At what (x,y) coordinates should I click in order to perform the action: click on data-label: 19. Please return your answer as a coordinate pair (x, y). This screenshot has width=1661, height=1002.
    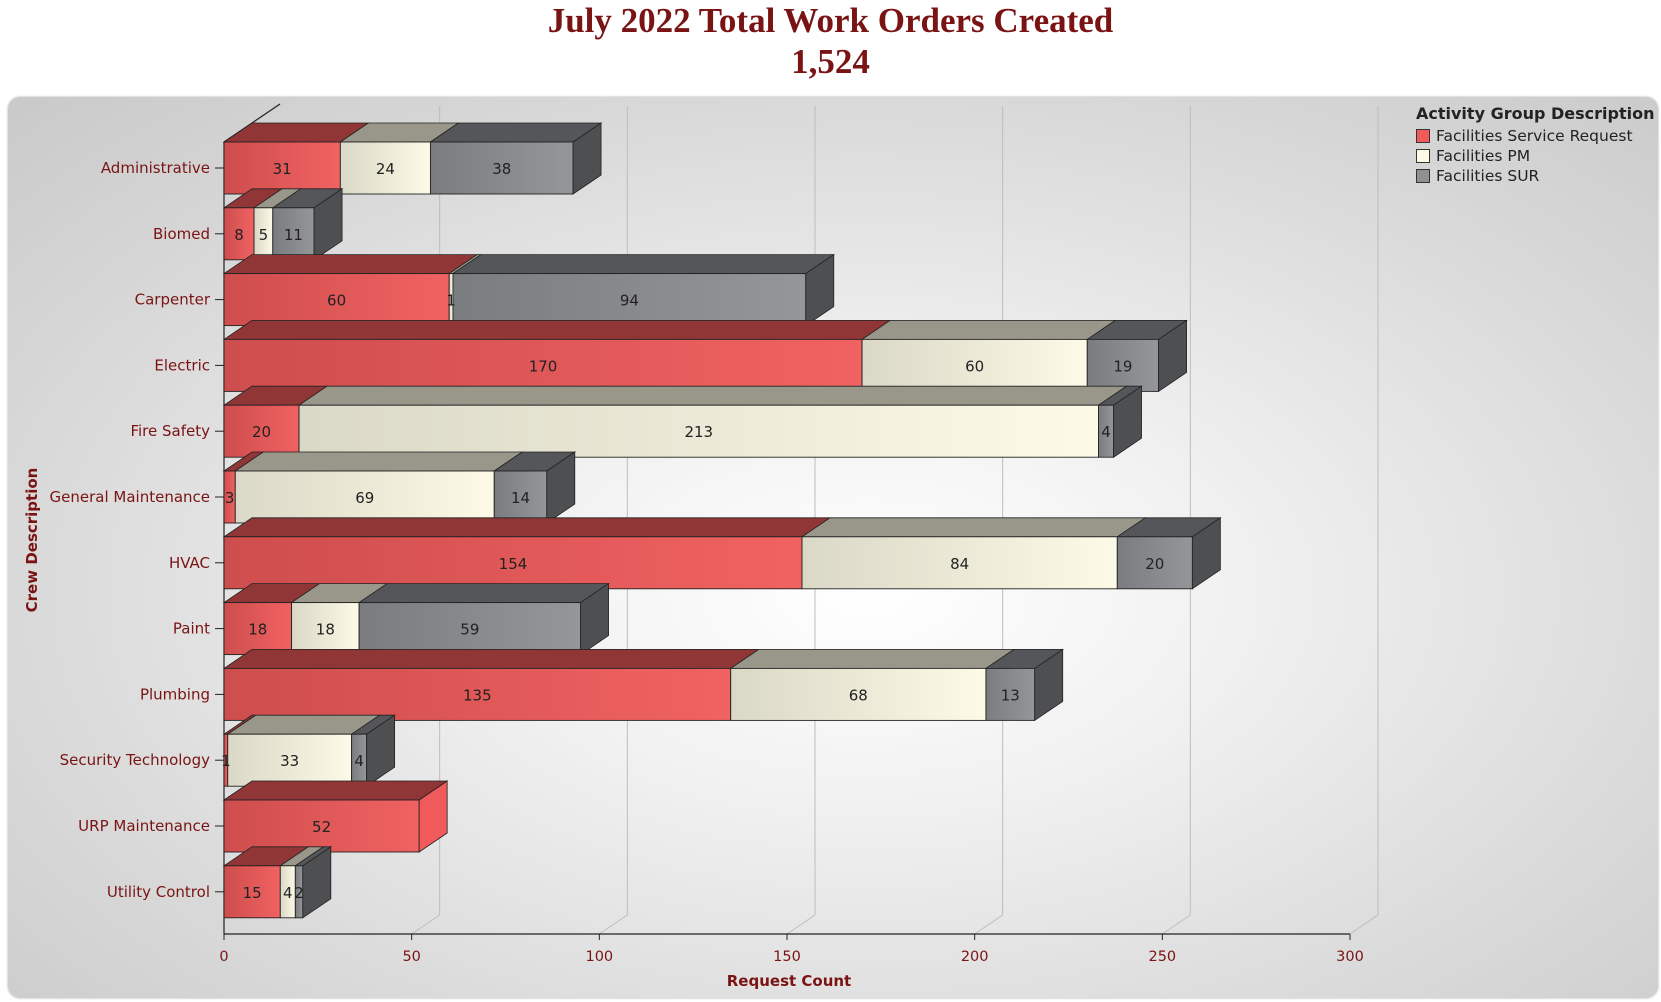
    Looking at the image, I should click on (1122, 366).